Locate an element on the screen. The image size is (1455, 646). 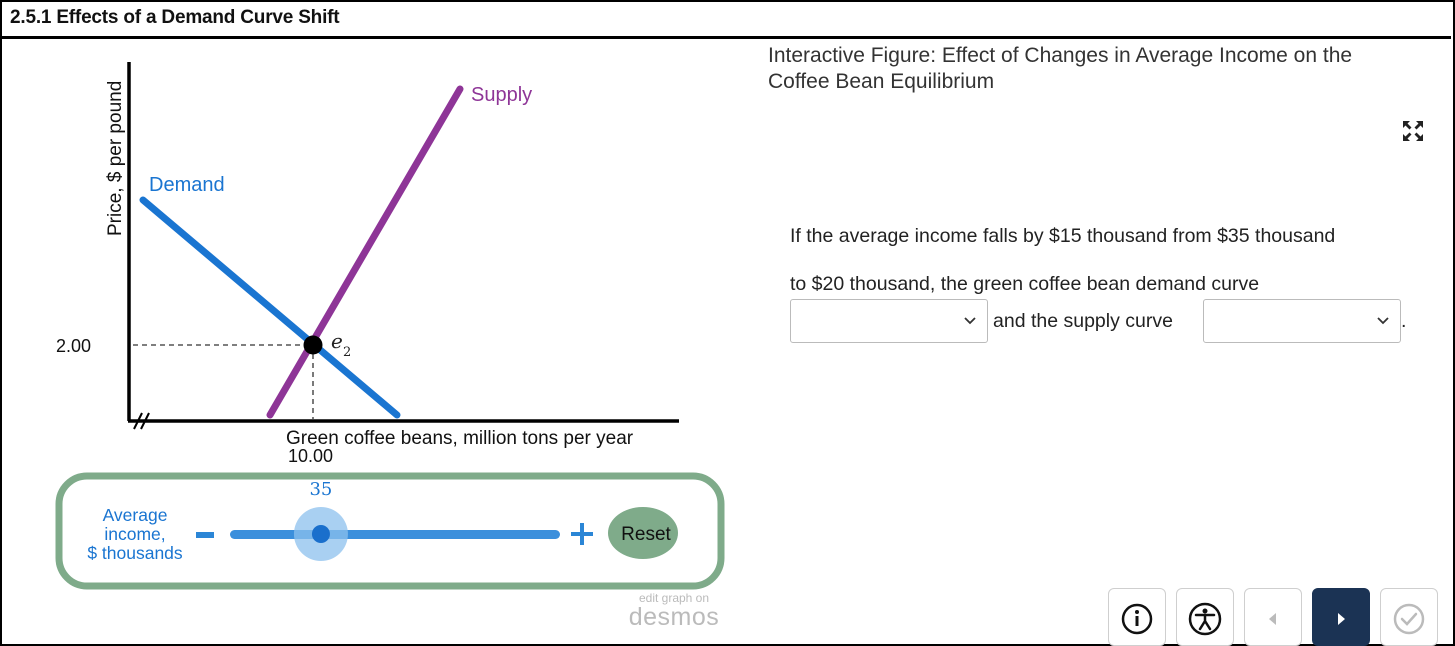
check-button is located at coordinates (1409, 617).